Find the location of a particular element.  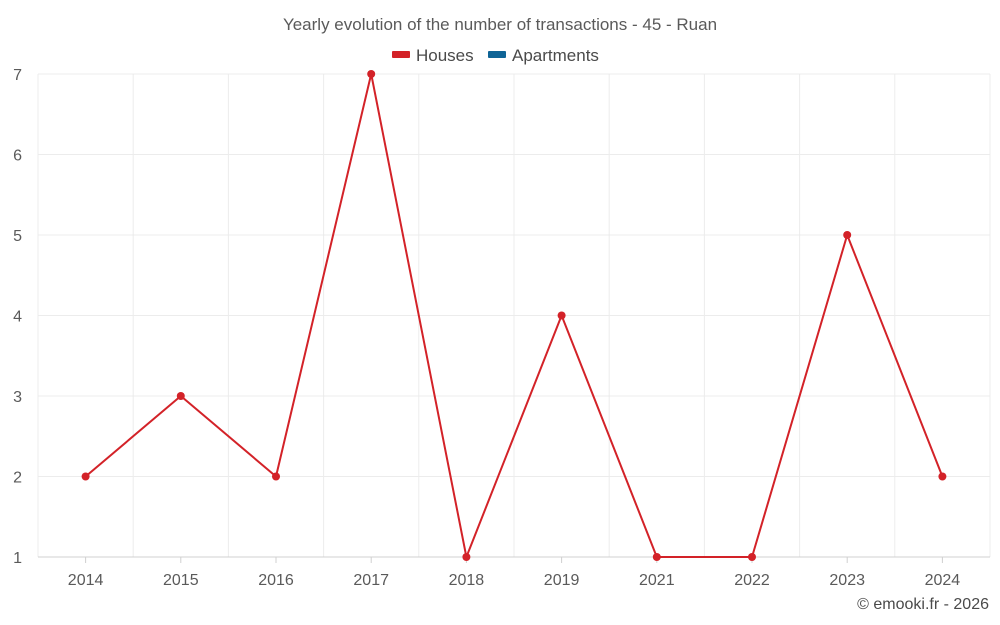

x-tick-label: 2016 is located at coordinates (276, 580).